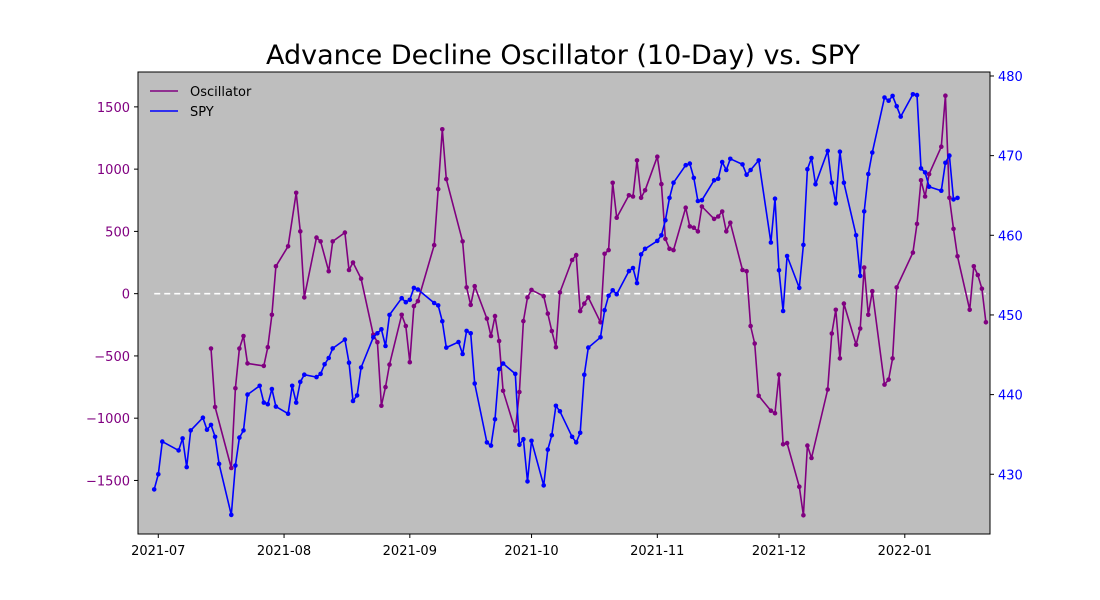 This screenshot has height=600, width=1100. Describe the element at coordinates (1010, 316) in the screenshot. I see `y-right-tick-label: 450` at that location.